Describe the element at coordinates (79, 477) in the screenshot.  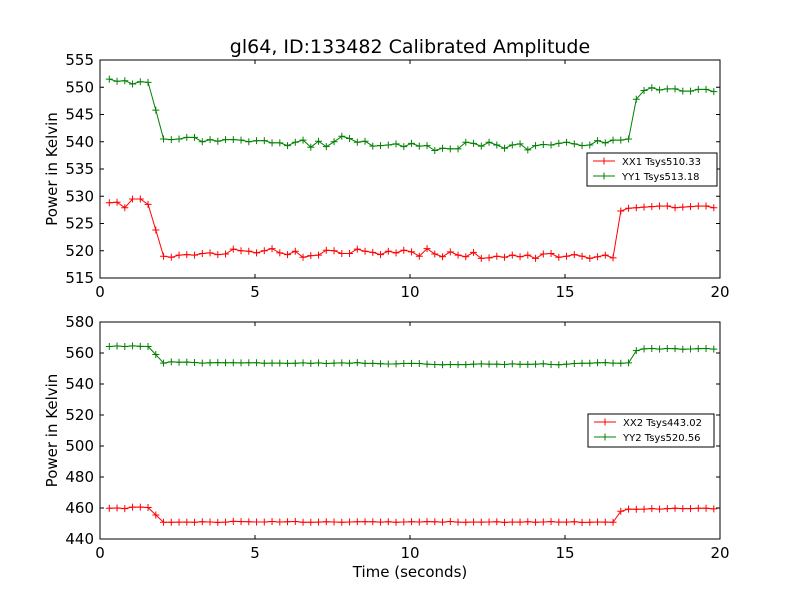
I see `y-tick-label: 480` at that location.